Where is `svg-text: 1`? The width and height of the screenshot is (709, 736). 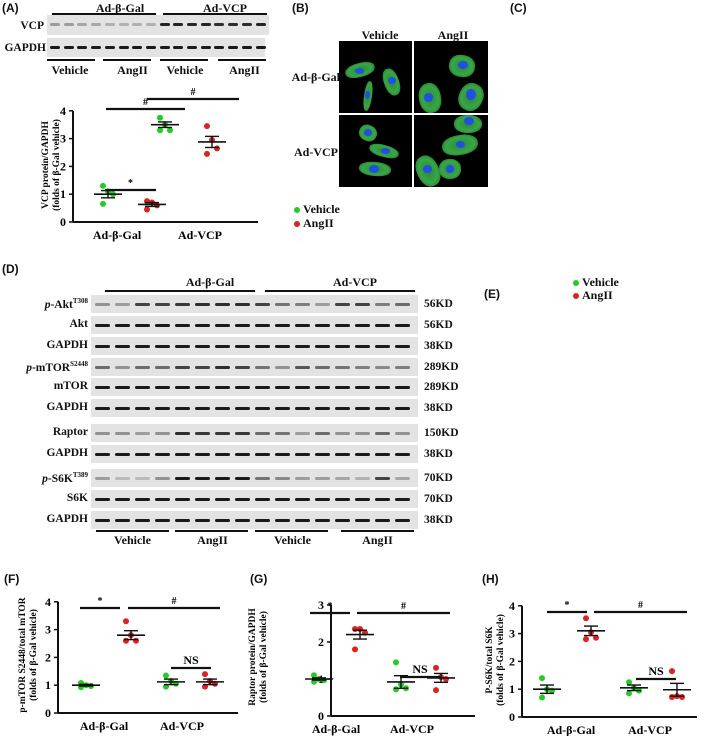 svg-text: 1 is located at coordinates (48, 685).